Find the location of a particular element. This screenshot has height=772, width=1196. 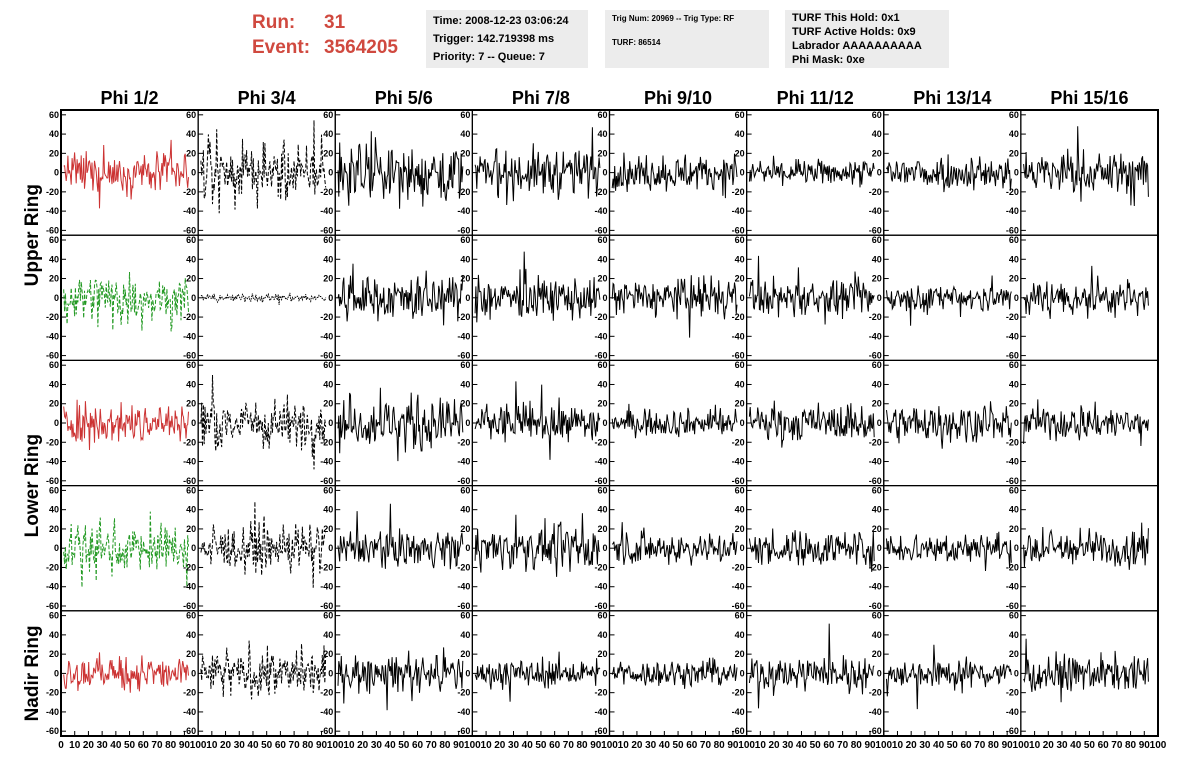

x-tick-label-c8-50: 50 is located at coordinates (1090, 745).